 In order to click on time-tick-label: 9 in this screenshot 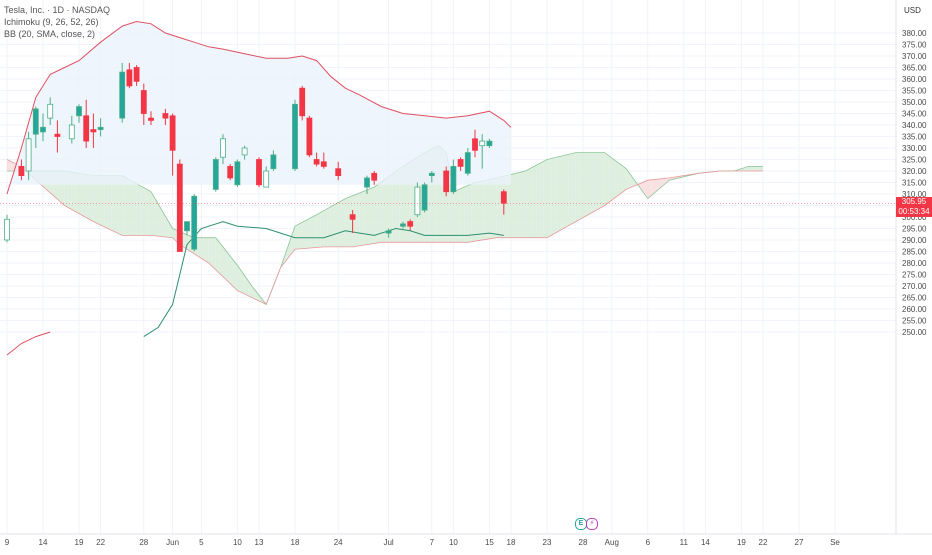, I will do `click(7, 542)`.